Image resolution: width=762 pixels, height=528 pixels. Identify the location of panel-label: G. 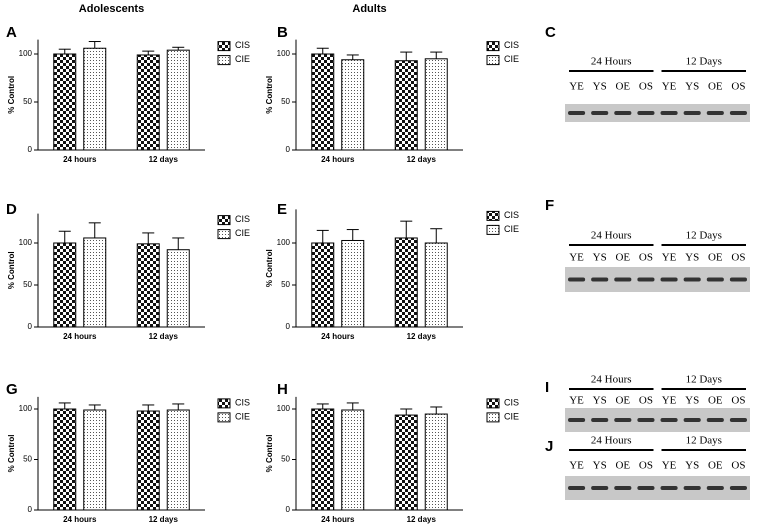
(12, 389).